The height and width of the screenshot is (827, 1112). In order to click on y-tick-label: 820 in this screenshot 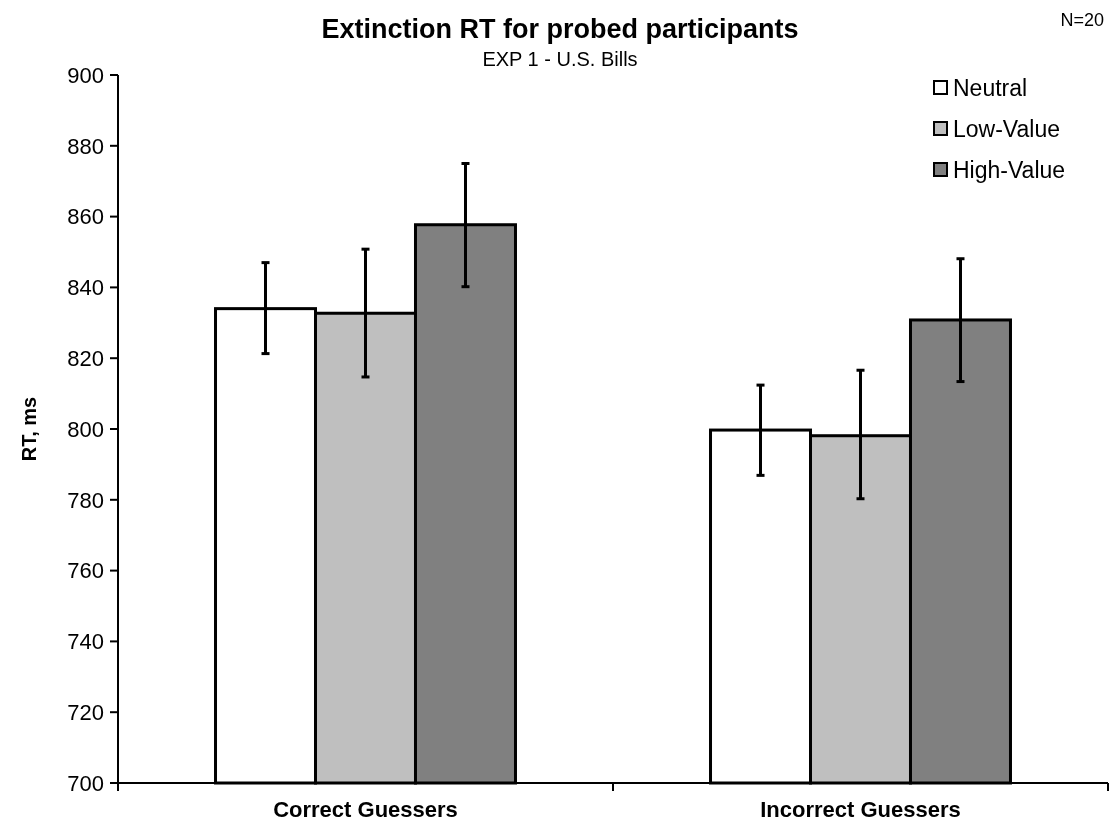, I will do `click(85, 358)`.